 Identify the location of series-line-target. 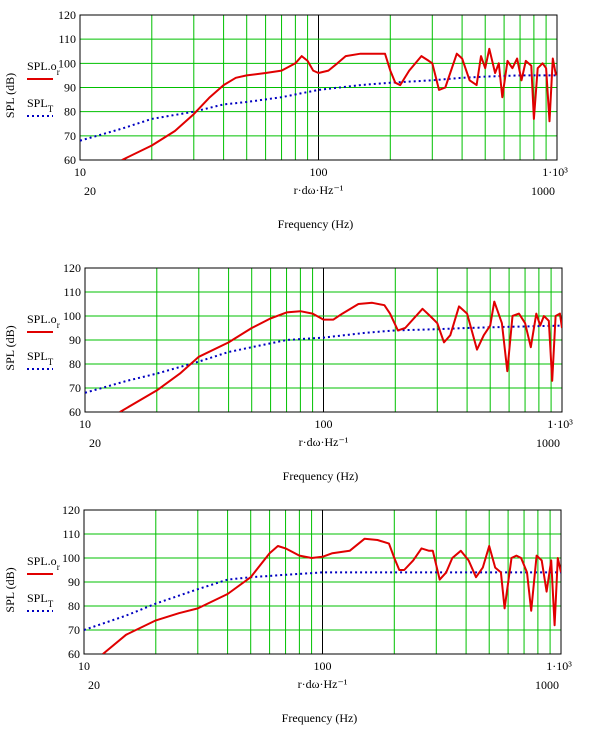
(323, 359).